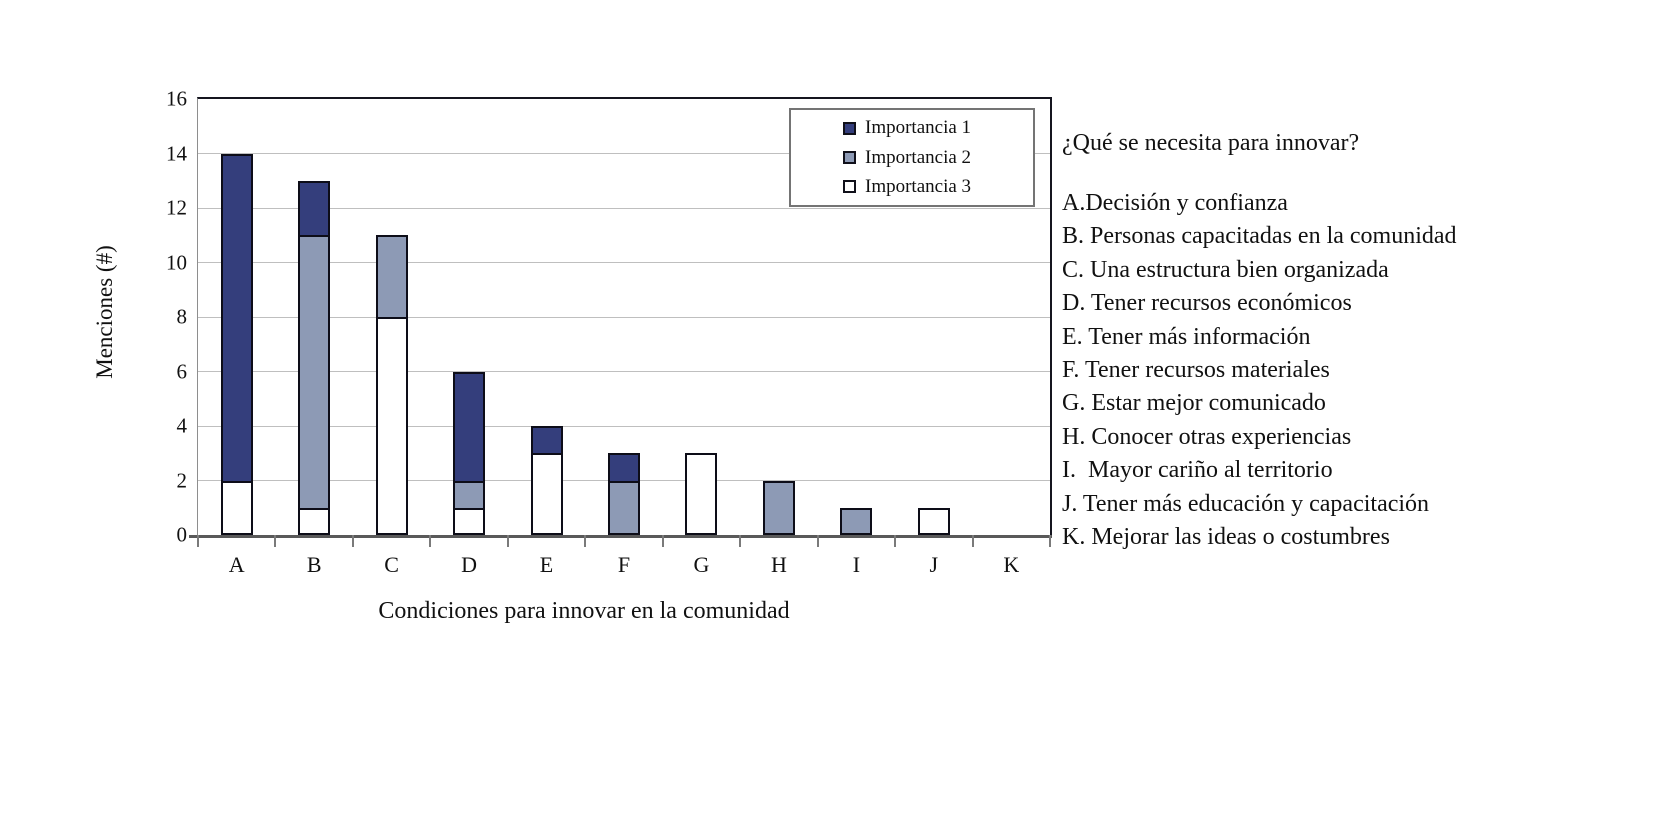 The height and width of the screenshot is (818, 1666). What do you see at coordinates (1259, 236) in the screenshot?
I see `side-item-b: B. Personas capacitadas en la comunidad` at bounding box center [1259, 236].